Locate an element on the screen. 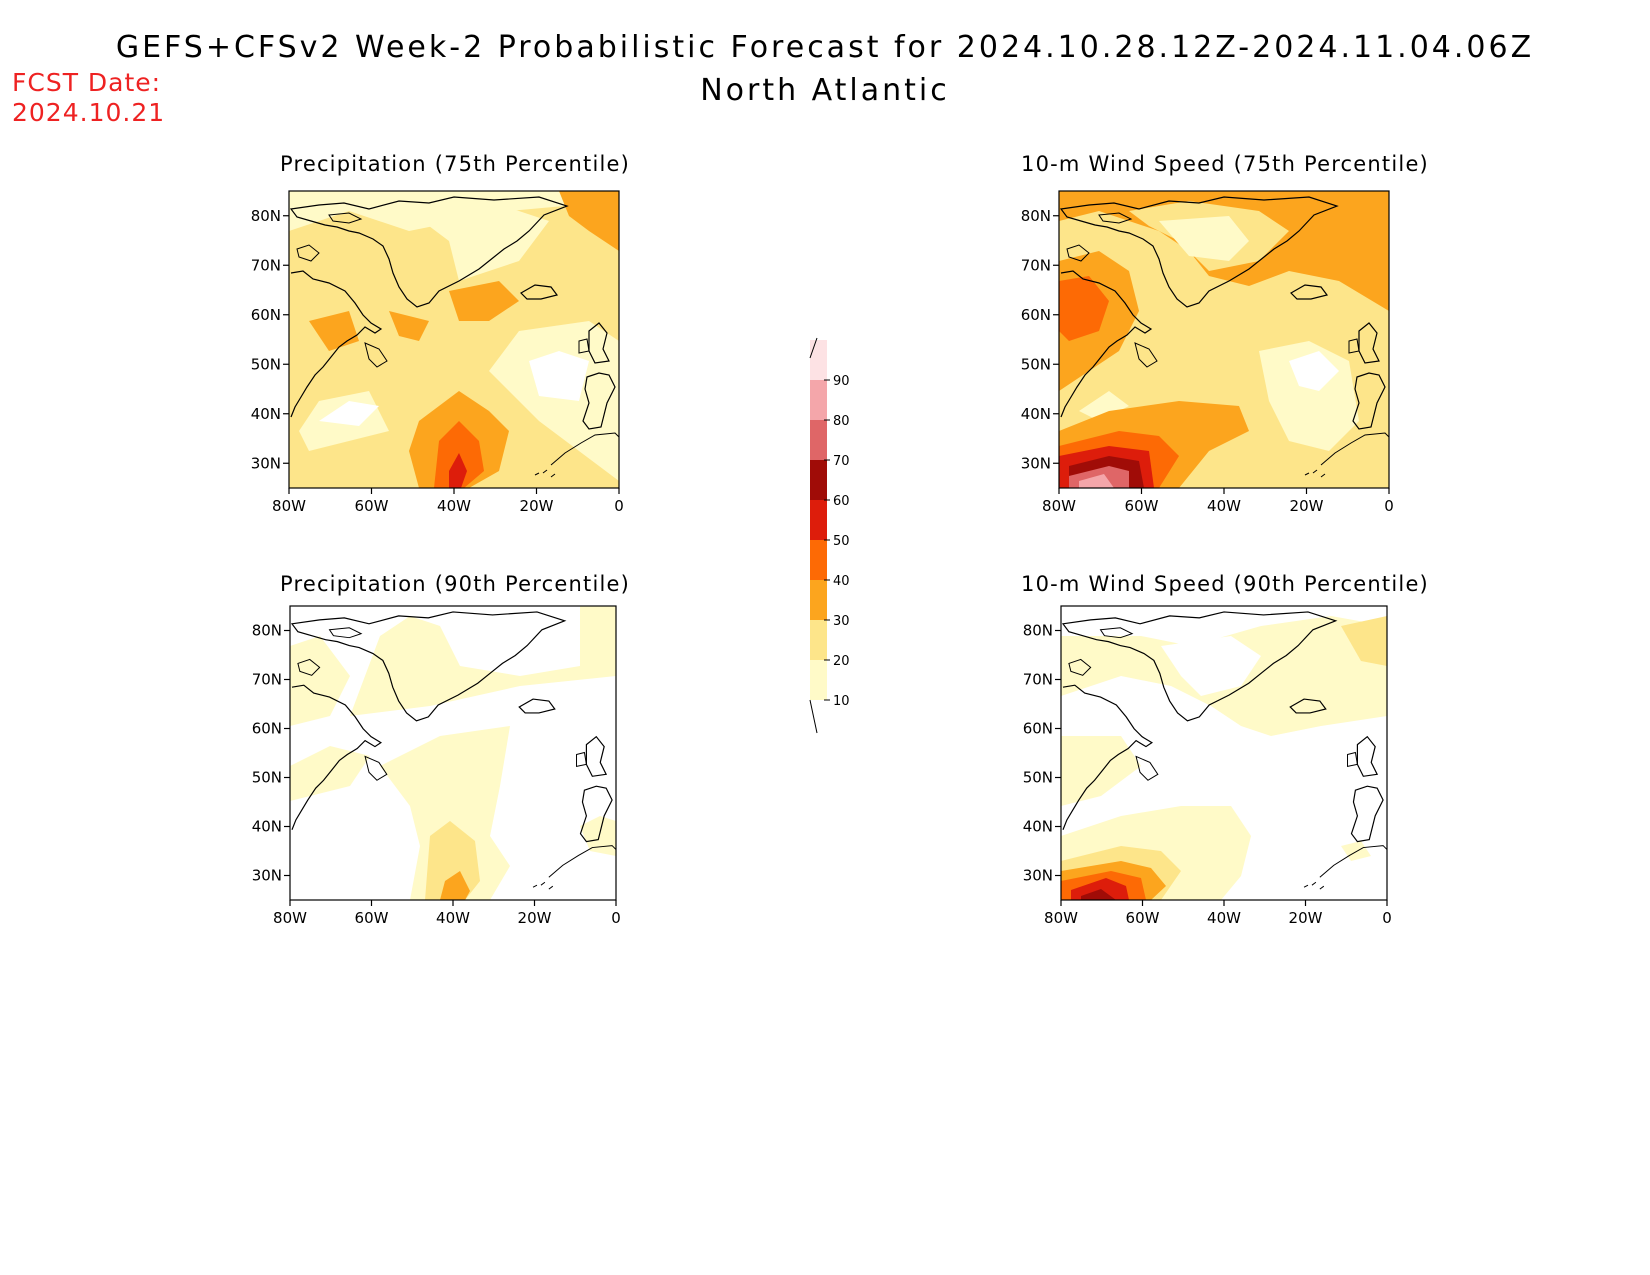 This screenshot has width=1650, height=1275. colorbar-label: 10 is located at coordinates (841, 701).